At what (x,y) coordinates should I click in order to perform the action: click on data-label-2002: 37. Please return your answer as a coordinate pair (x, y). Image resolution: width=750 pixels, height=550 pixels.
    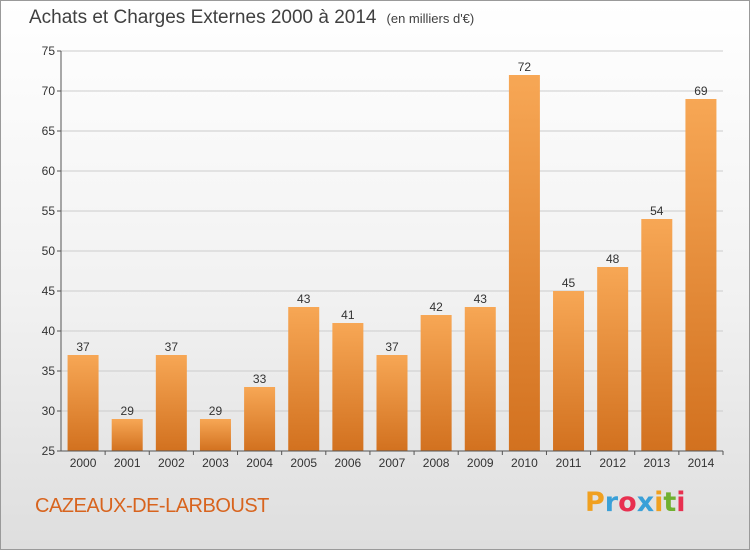
    Looking at the image, I should click on (172, 347).